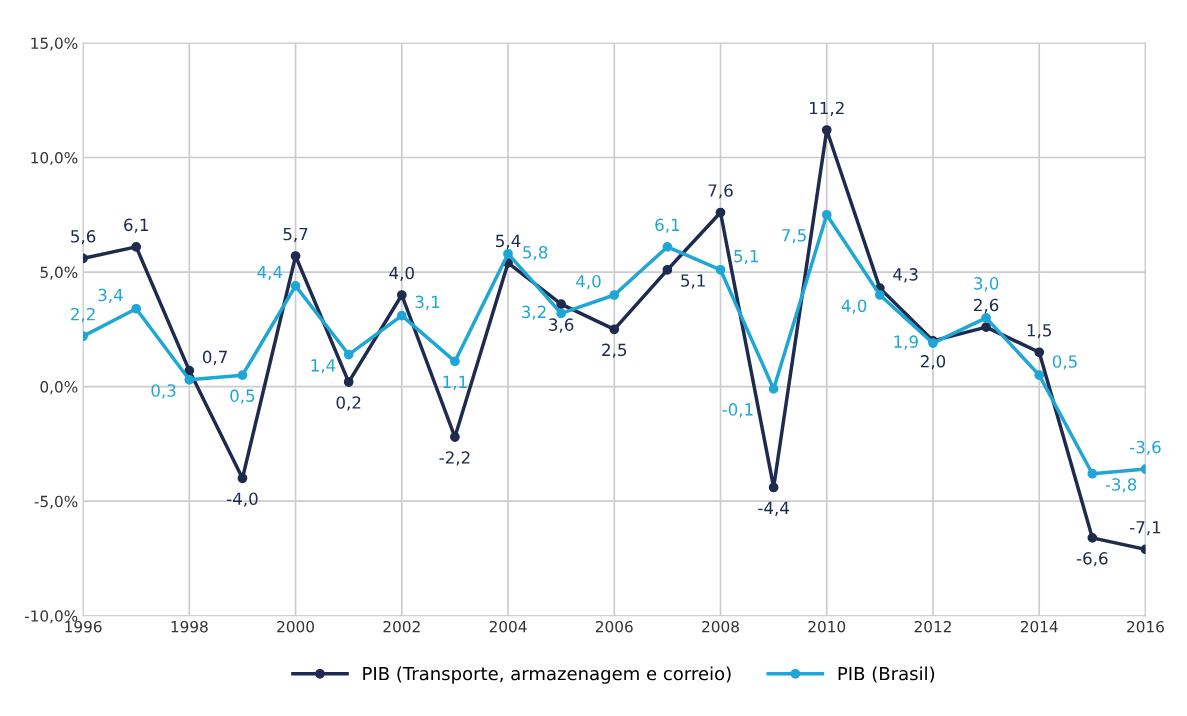 This screenshot has width=1187, height=716. Describe the element at coordinates (508, 626) in the screenshot. I see `x-tick-label: 2004` at that location.